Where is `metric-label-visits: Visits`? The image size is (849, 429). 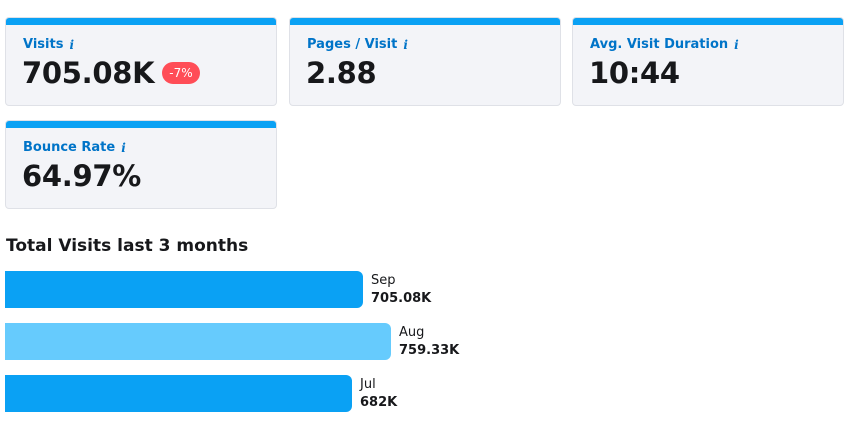
metric-label-visits: Visits is located at coordinates (43, 44).